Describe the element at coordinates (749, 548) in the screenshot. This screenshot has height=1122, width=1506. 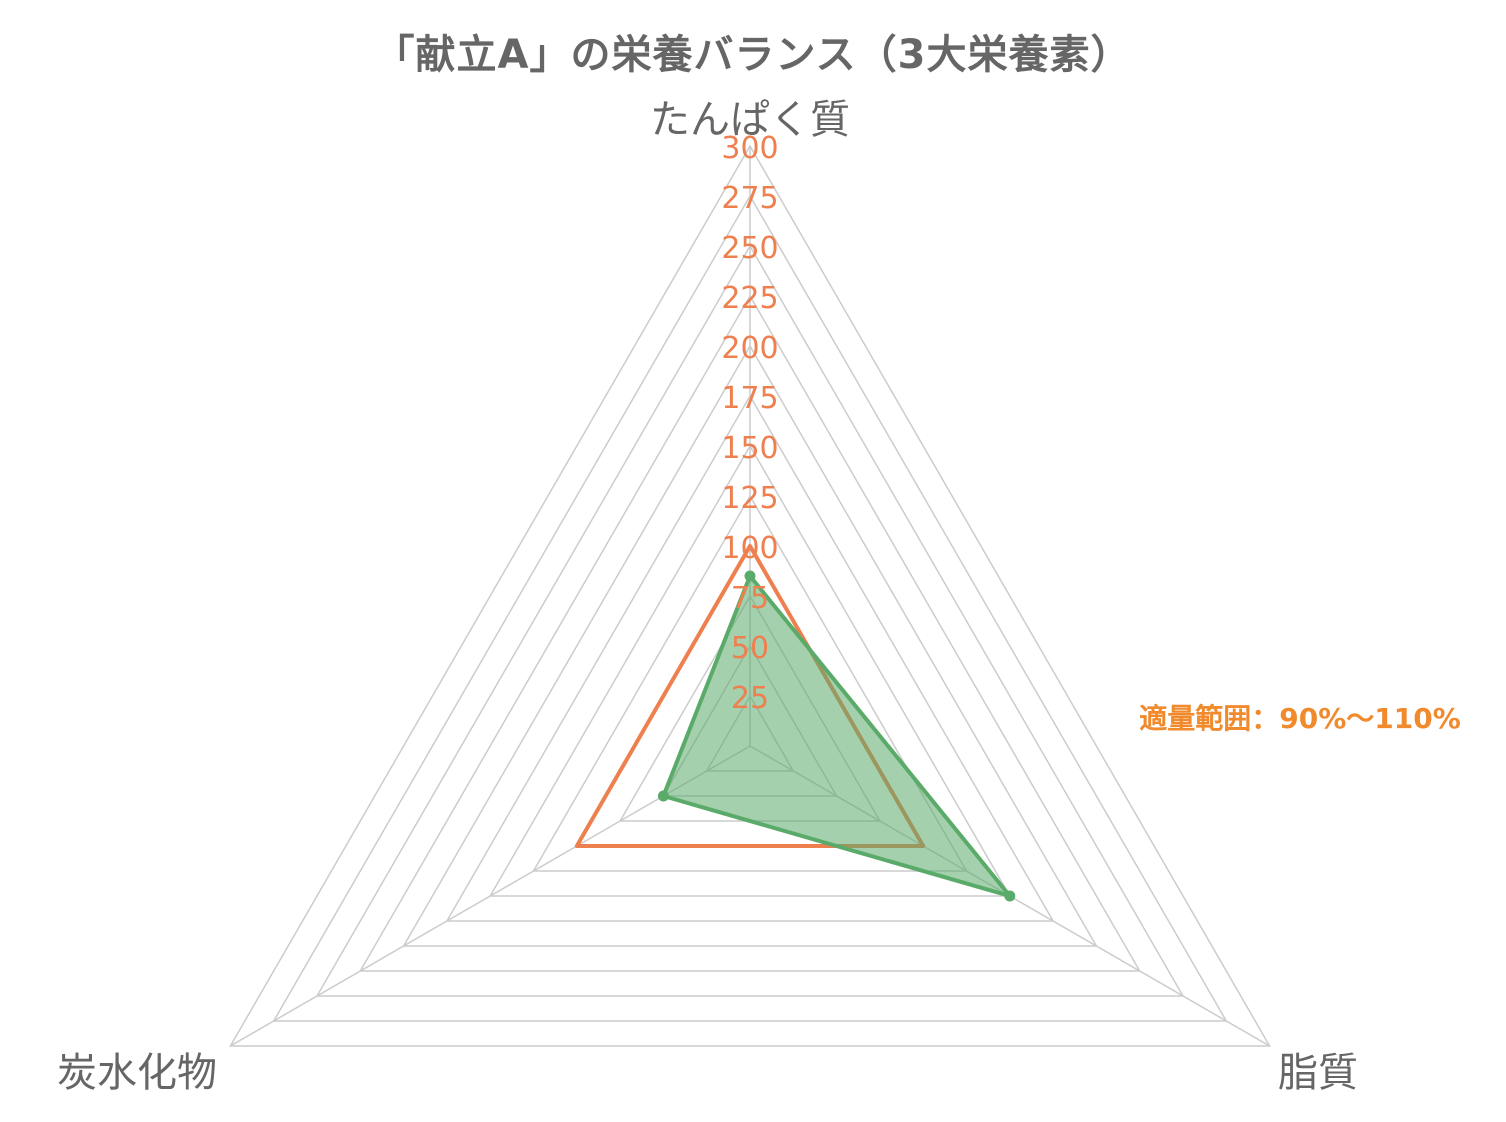
I see `tick-label: 100` at that location.